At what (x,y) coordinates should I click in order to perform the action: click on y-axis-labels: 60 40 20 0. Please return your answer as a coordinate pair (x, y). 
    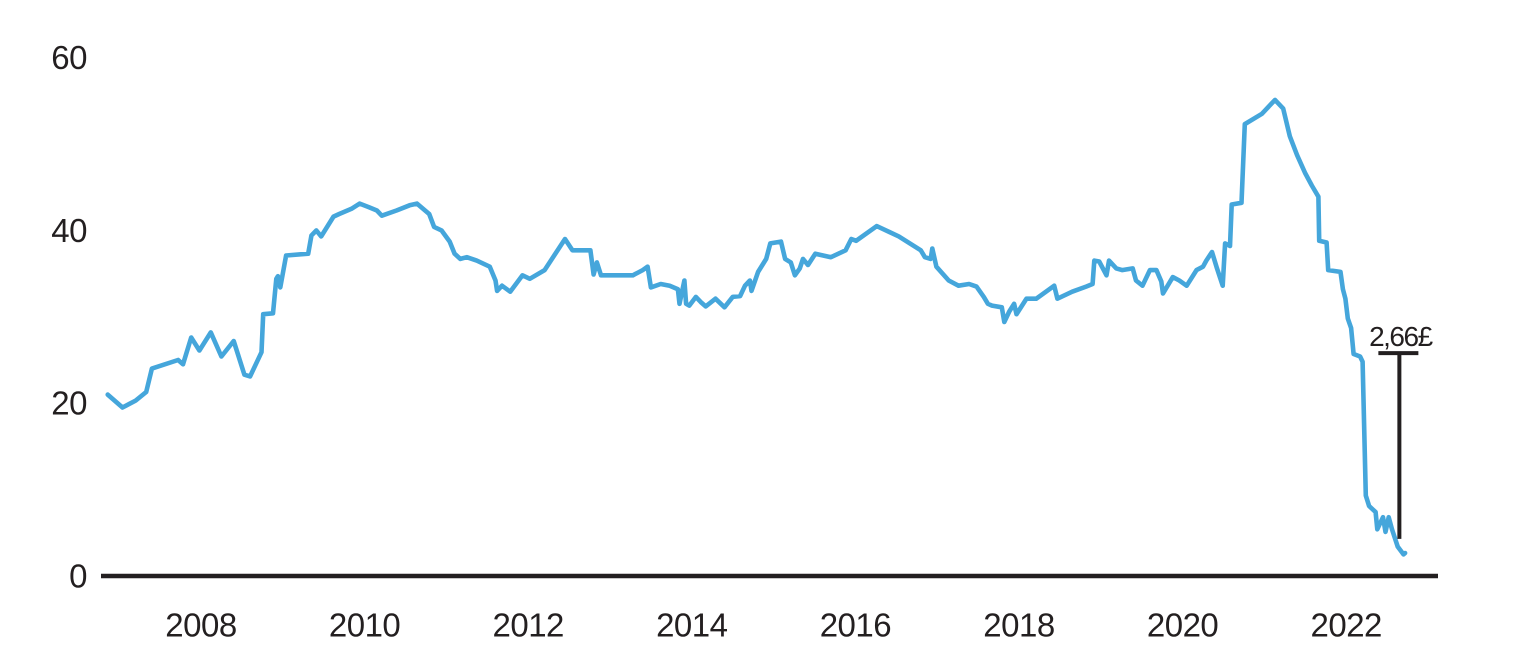
    Looking at the image, I should click on (69, 316).